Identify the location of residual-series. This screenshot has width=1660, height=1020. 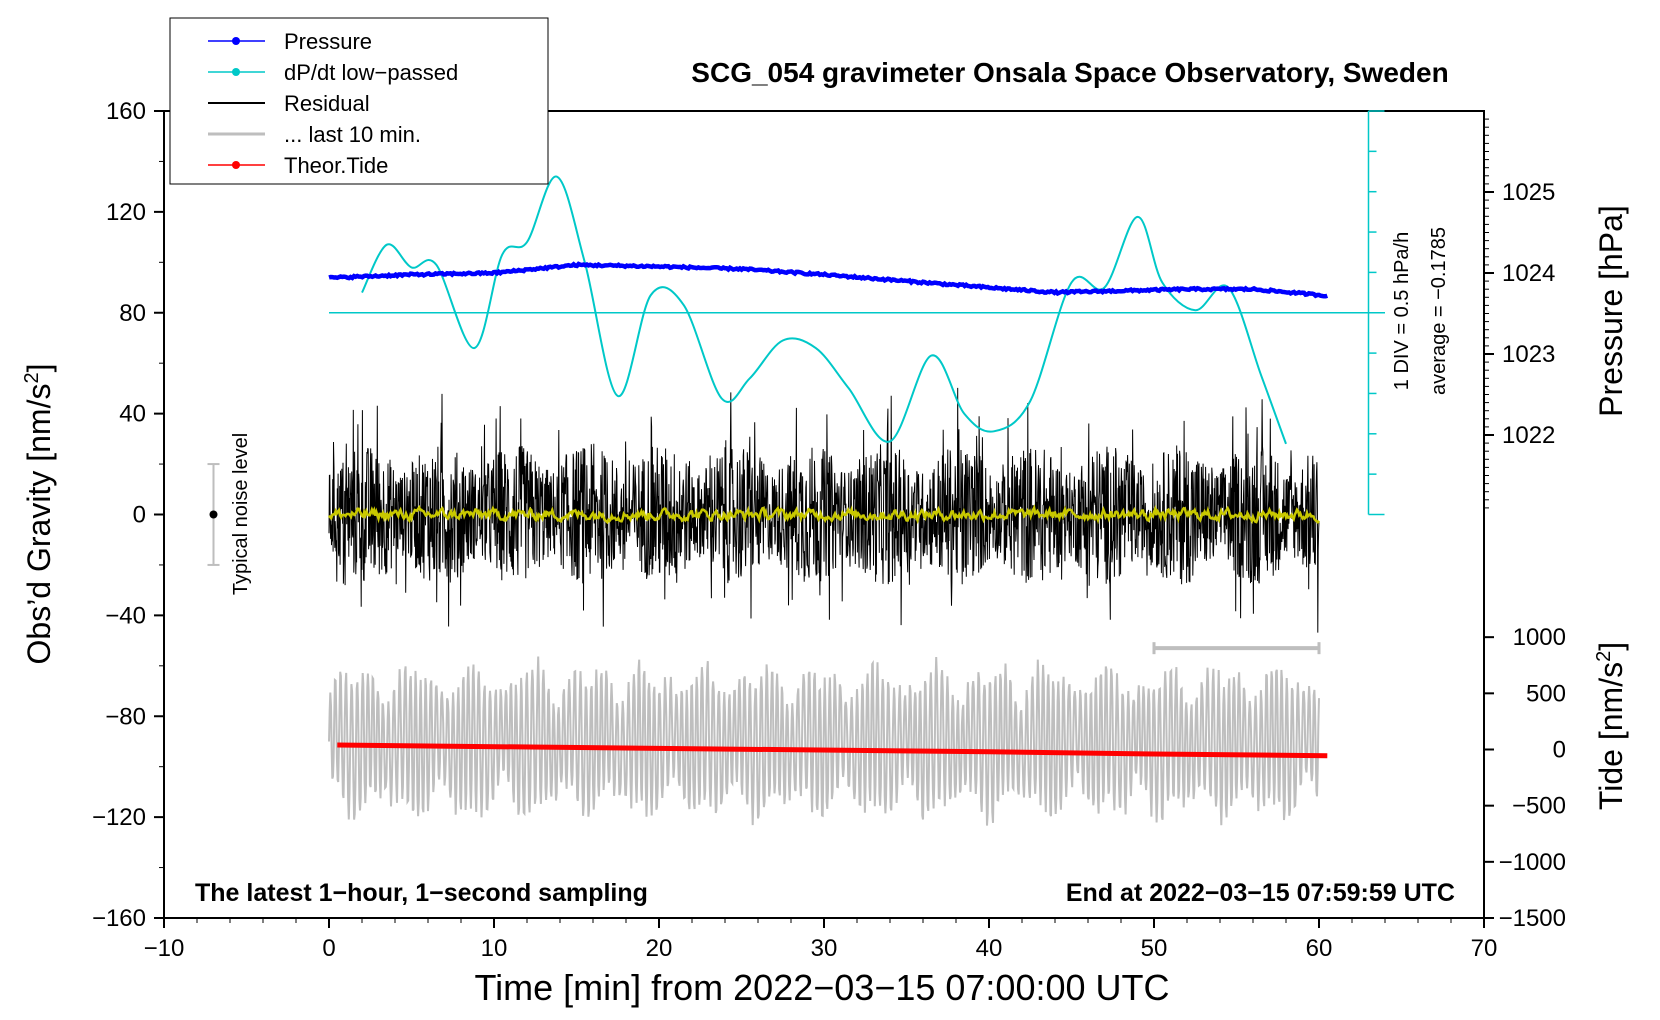
(824, 510).